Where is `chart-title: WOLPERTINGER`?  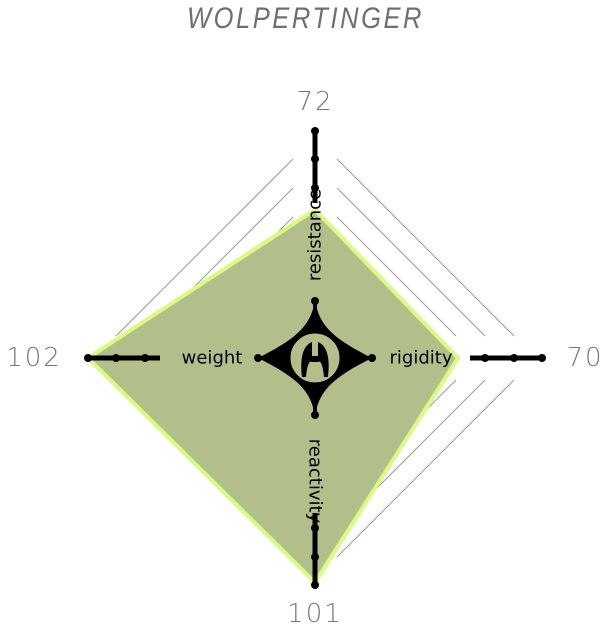 chart-title: WOLPERTINGER is located at coordinates (305, 18).